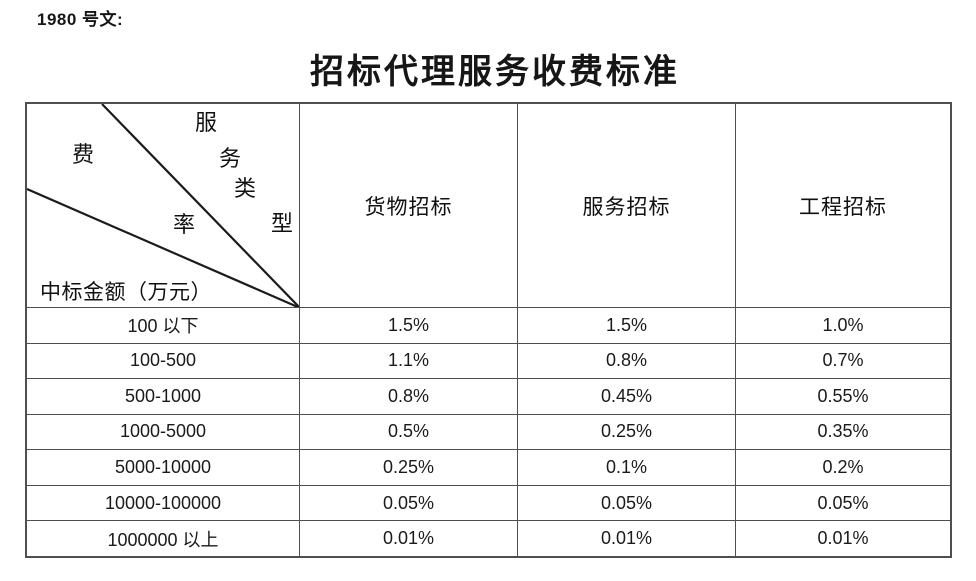 This screenshot has height=581, width=976. What do you see at coordinates (163, 502) in the screenshot?
I see `row-label: 10000-100000` at bounding box center [163, 502].